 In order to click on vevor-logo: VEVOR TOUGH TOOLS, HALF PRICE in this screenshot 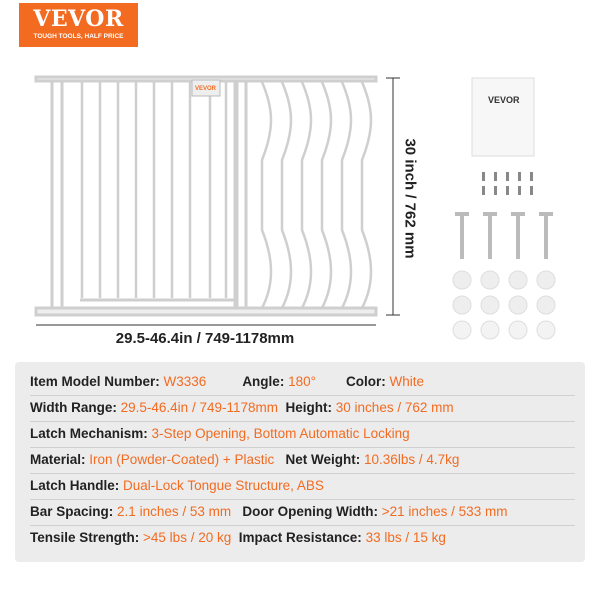, I will do `click(78, 25)`.